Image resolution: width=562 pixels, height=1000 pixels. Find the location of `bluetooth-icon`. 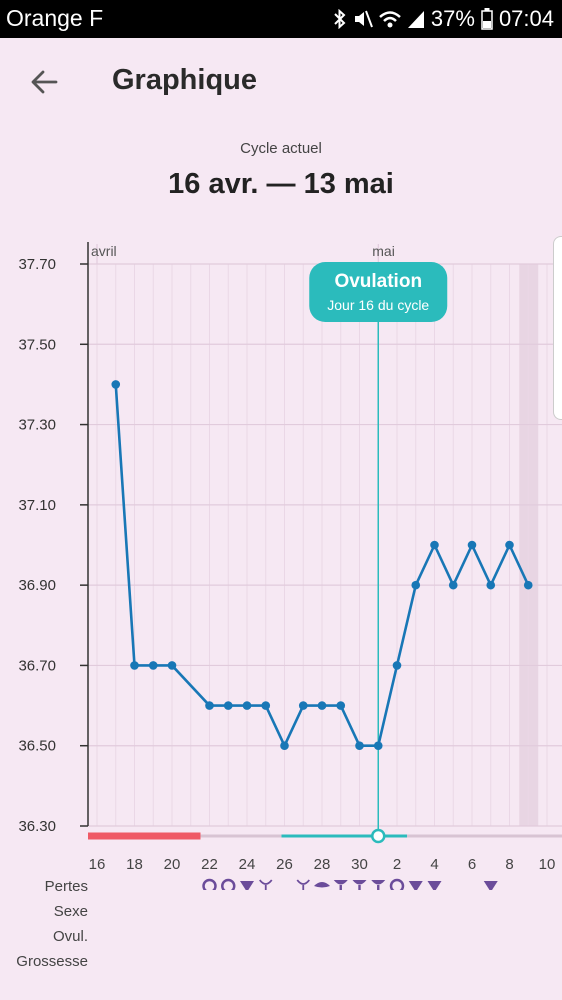

bluetooth-icon is located at coordinates (340, 19).